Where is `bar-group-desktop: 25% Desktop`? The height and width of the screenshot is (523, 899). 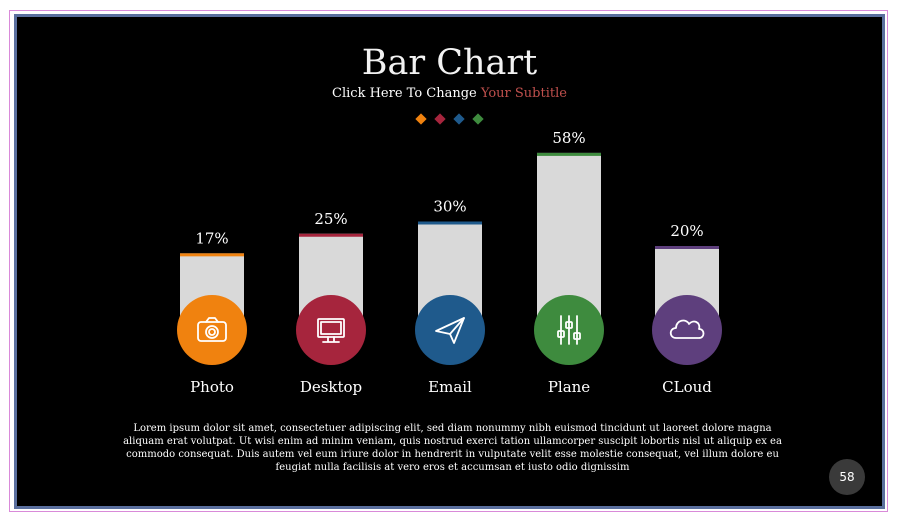
bar-group-desktop: 25% Desktop is located at coordinates (331, 303).